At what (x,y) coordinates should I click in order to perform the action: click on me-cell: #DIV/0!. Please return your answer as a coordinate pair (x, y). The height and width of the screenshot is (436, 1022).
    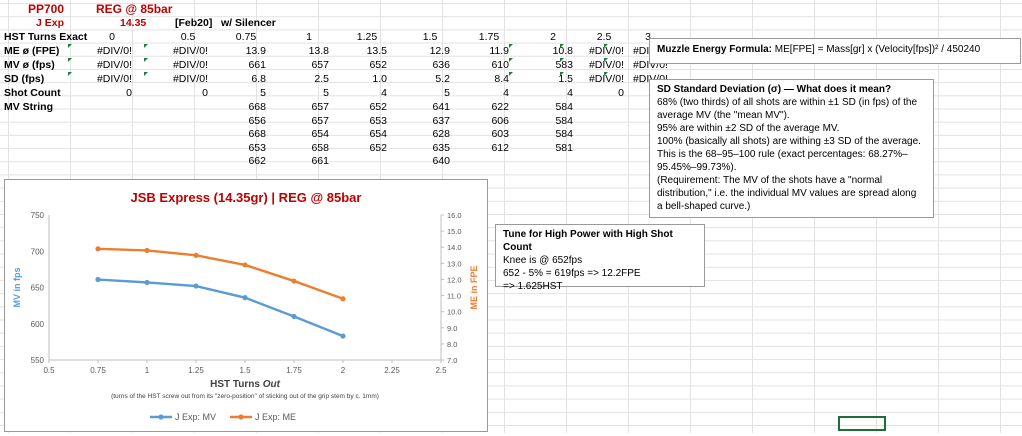
    Looking at the image, I should click on (606, 51).